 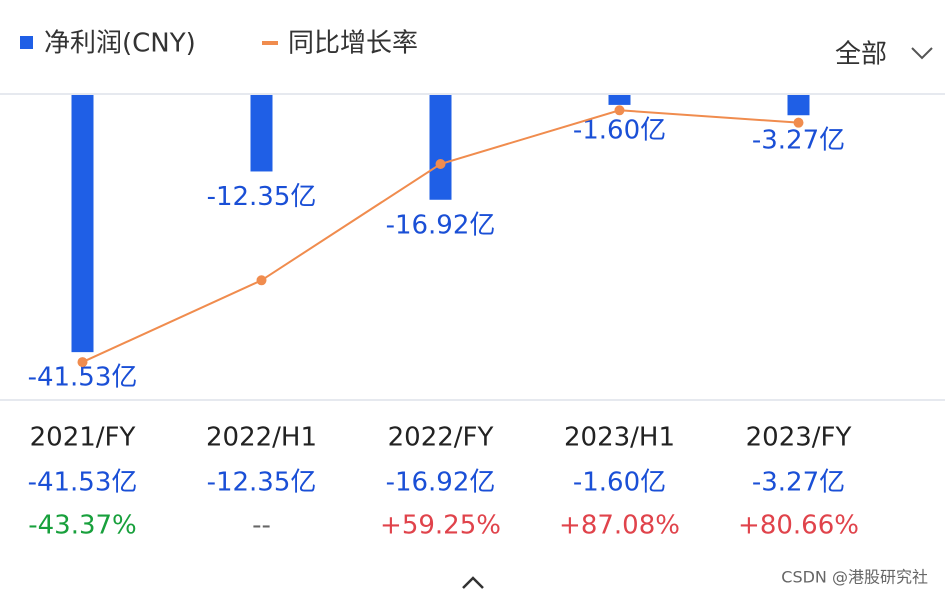 I want to click on table-profit: -3.27亿, so click(x=798, y=483).